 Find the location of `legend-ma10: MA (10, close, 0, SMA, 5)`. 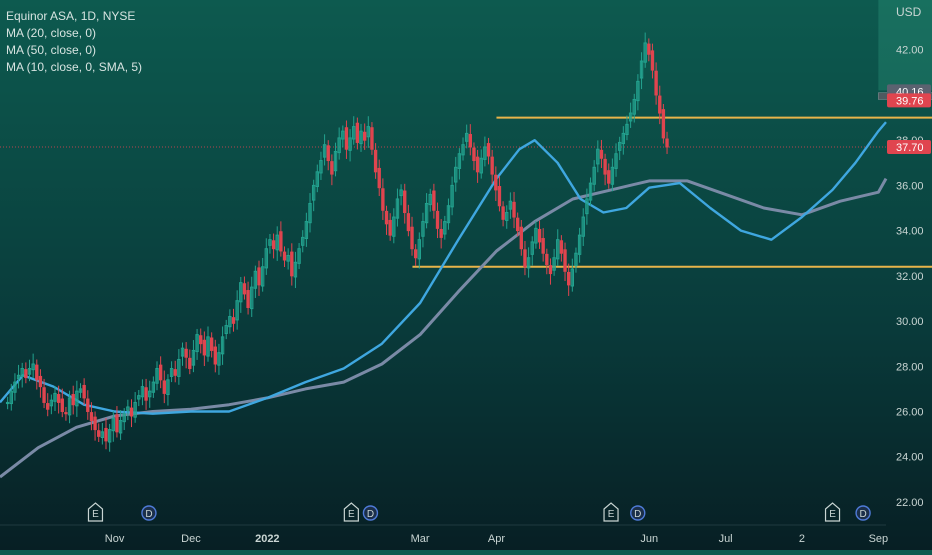

legend-ma10: MA (10, close, 0, SMA, 5) is located at coordinates (74, 67).